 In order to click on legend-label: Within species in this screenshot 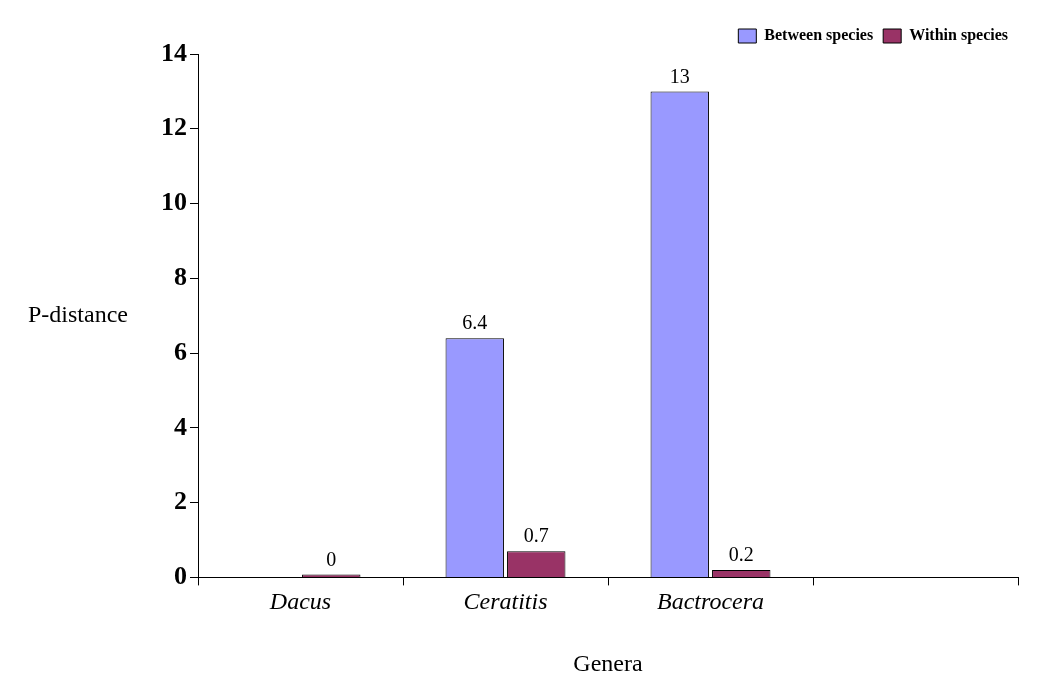, I will do `click(958, 35)`.